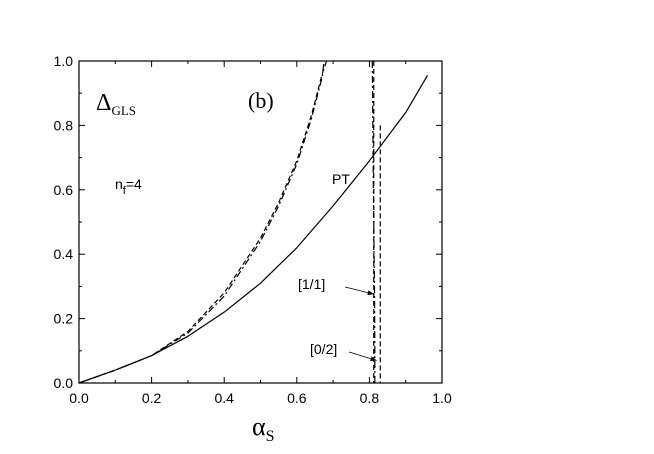 This screenshot has height=454, width=654. I want to click on x-axis-label-sub: S, so click(270, 436).